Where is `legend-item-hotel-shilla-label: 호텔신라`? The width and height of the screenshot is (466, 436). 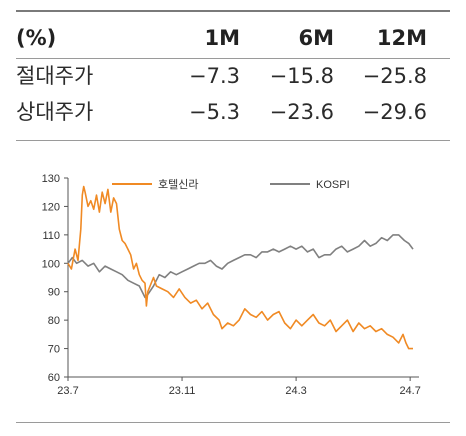 legend-item-hotel-shilla-label: 호텔신라 is located at coordinates (178, 184).